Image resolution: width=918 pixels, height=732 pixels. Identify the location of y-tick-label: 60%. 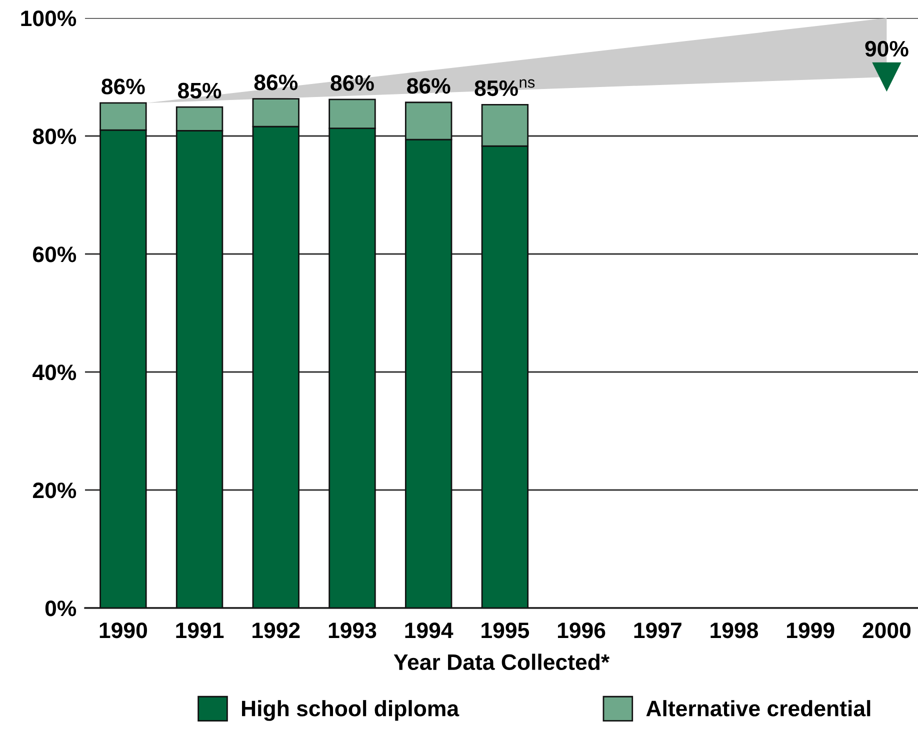
(54, 254).